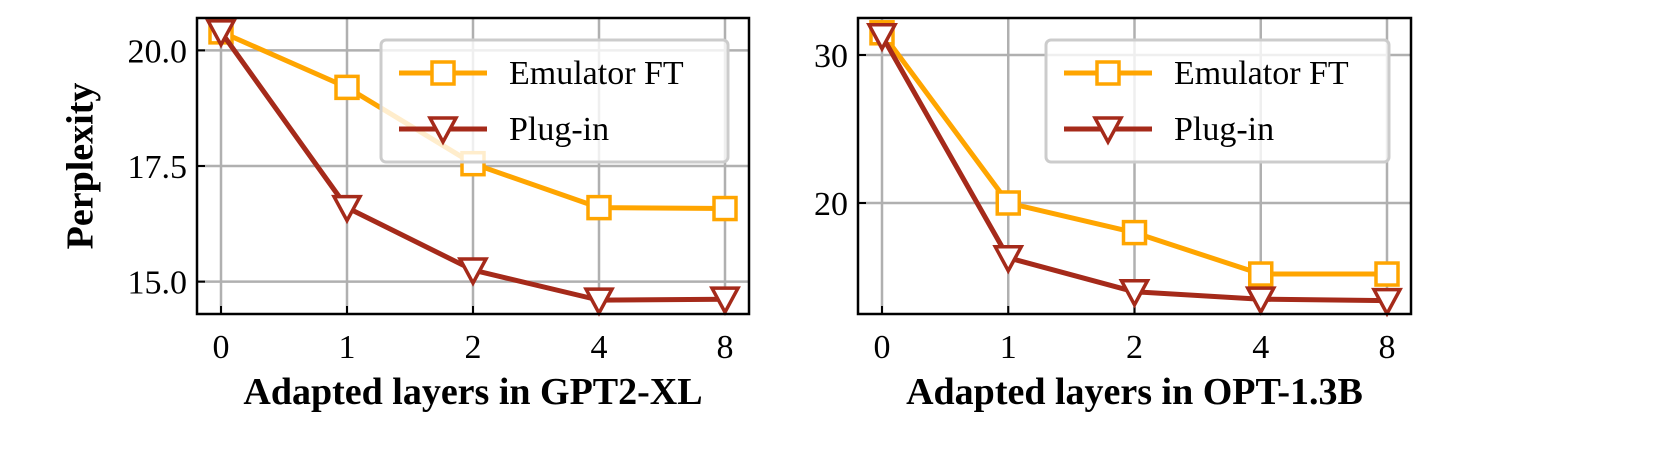 This screenshot has width=1661, height=453. What do you see at coordinates (472, 392) in the screenshot?
I see `x-axis-label: Adapted layers in GPT2-XL` at bounding box center [472, 392].